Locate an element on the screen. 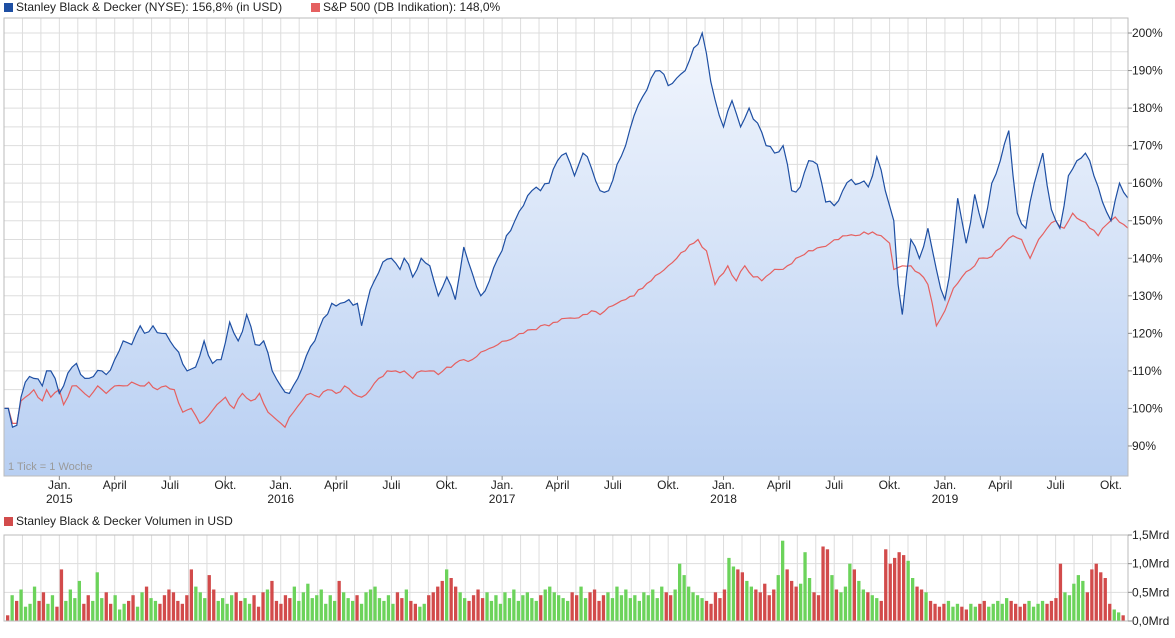 The width and height of the screenshot is (1175, 638). y-tick-label: 150% is located at coordinates (1147, 221).